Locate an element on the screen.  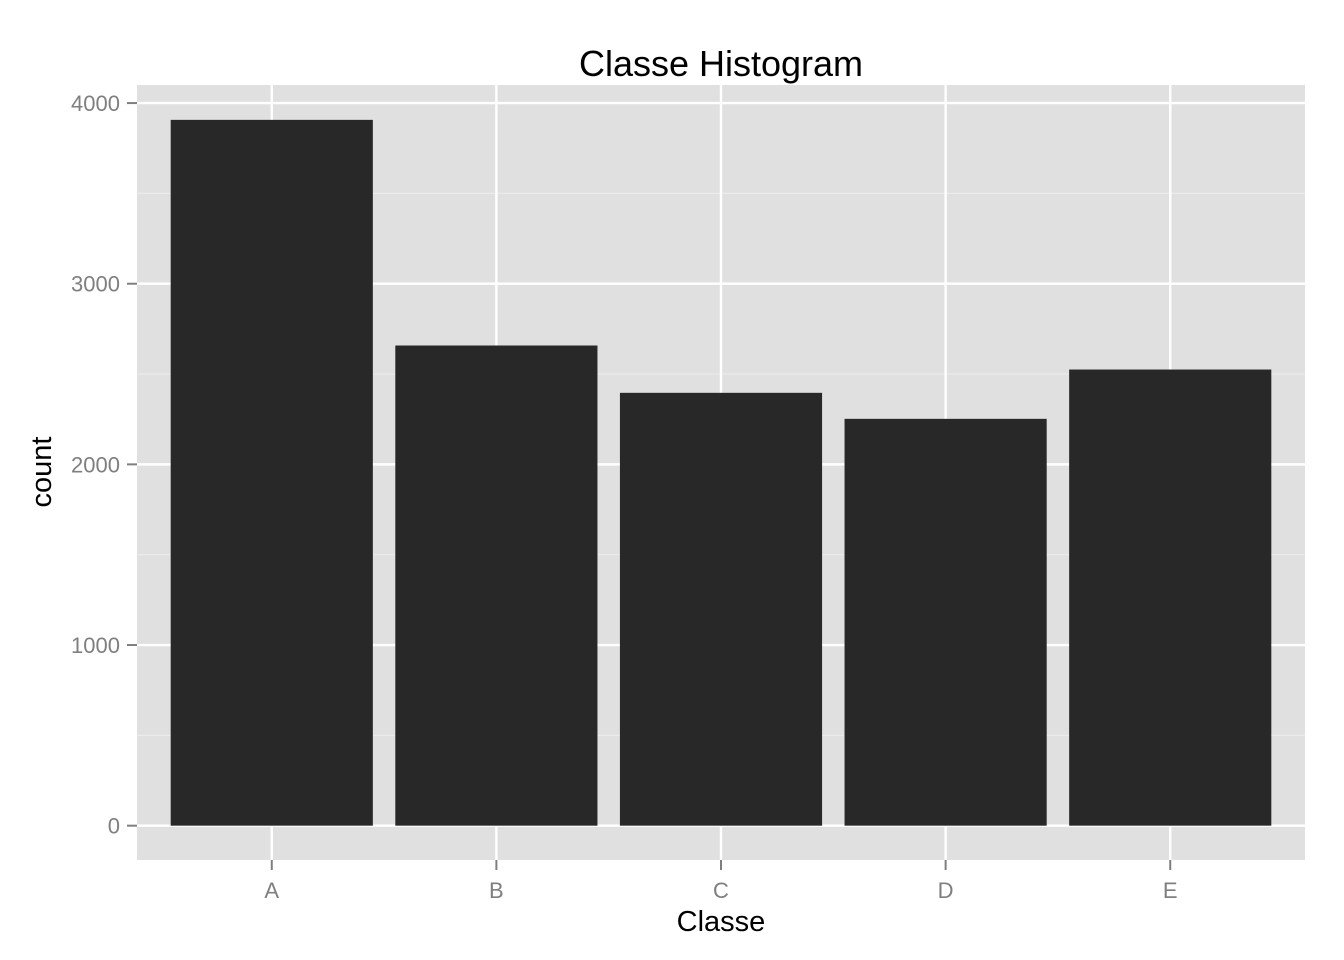
y-tick-label: 3000 is located at coordinates (95, 284).